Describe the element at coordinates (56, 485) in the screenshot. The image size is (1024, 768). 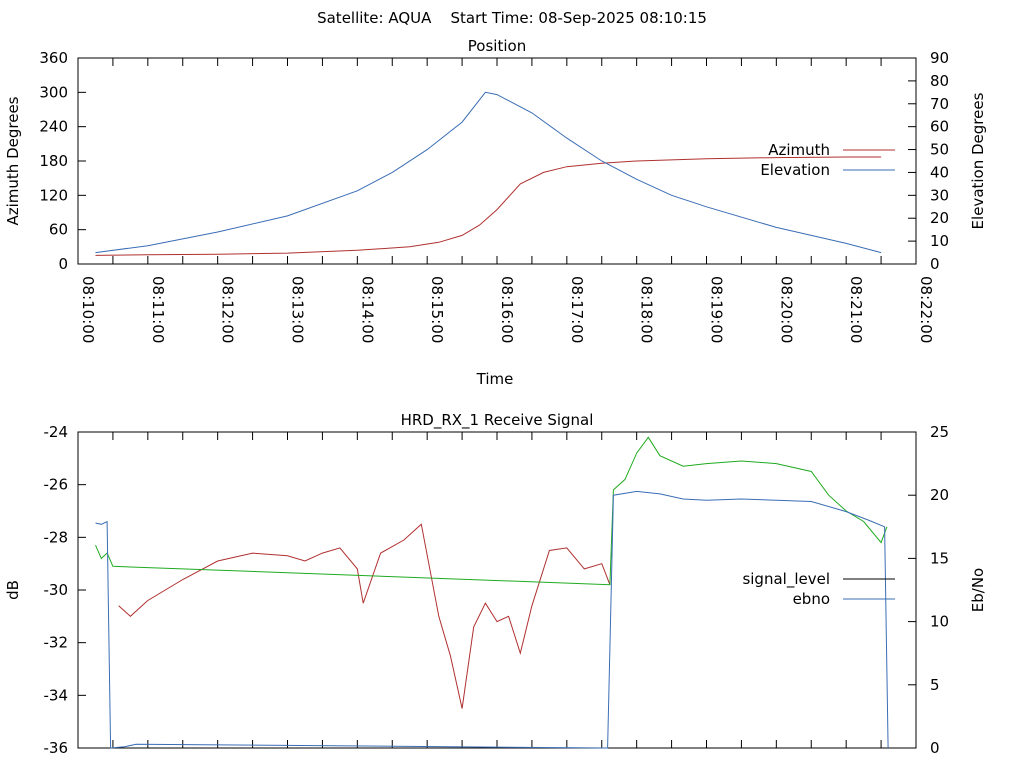
I see `y-tick-label: -26` at that location.